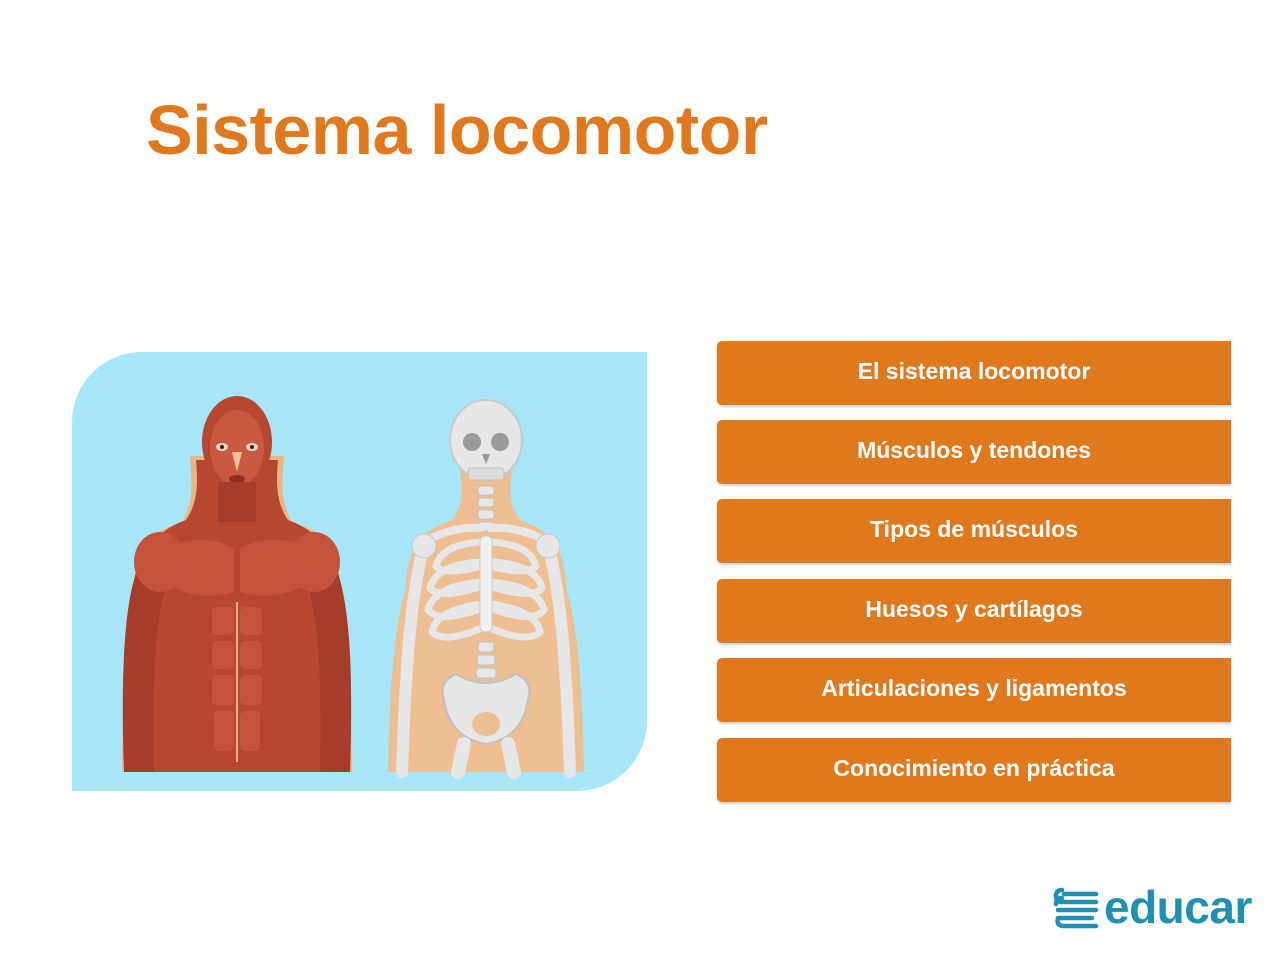  Describe the element at coordinates (974, 690) in the screenshot. I see `menu-button-articulaciones-y-ligamentos: Articulaciones y ligamentos` at that location.